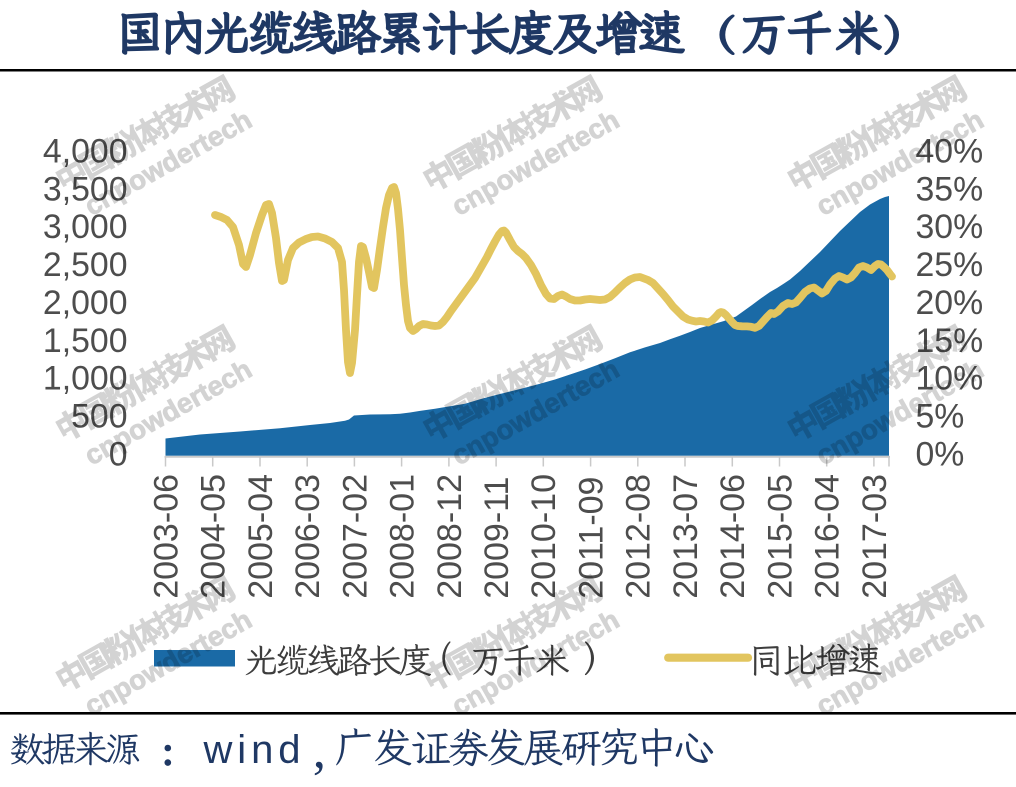 The width and height of the screenshot is (1016, 787). Describe the element at coordinates (686, 536) in the screenshot. I see `svg-text: 2013-07` at that location.